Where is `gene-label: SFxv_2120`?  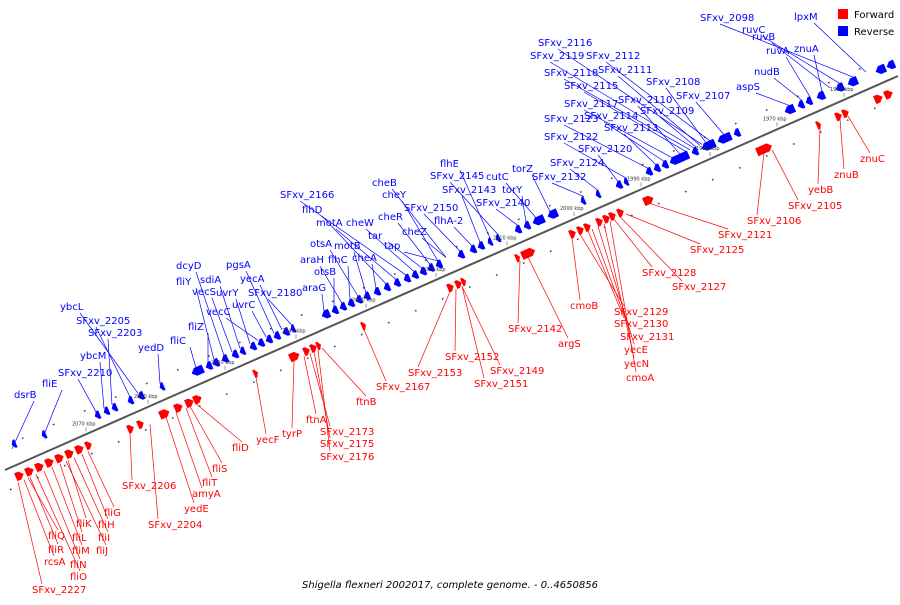 gene-label: SFxv_2120 is located at coordinates (605, 149).